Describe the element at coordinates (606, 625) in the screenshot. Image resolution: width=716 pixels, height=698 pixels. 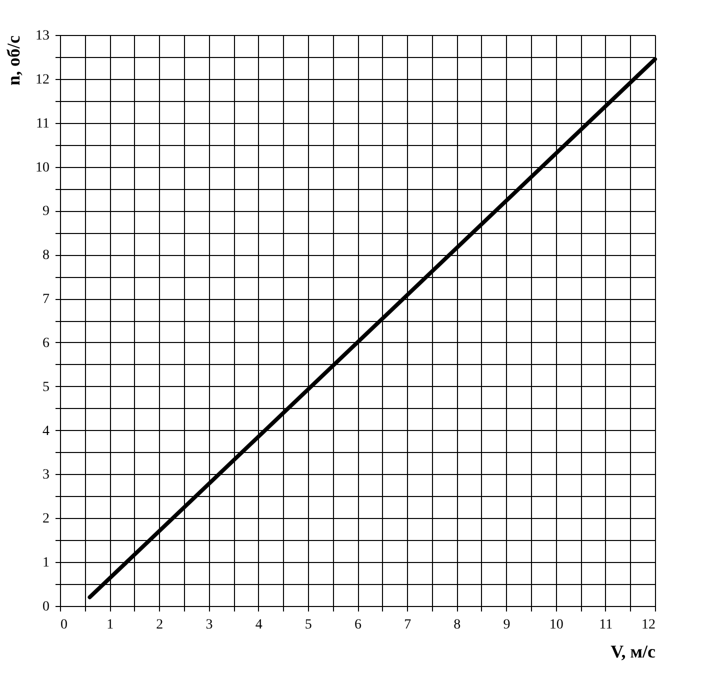
I see `x-tick-label: 11` at that location.